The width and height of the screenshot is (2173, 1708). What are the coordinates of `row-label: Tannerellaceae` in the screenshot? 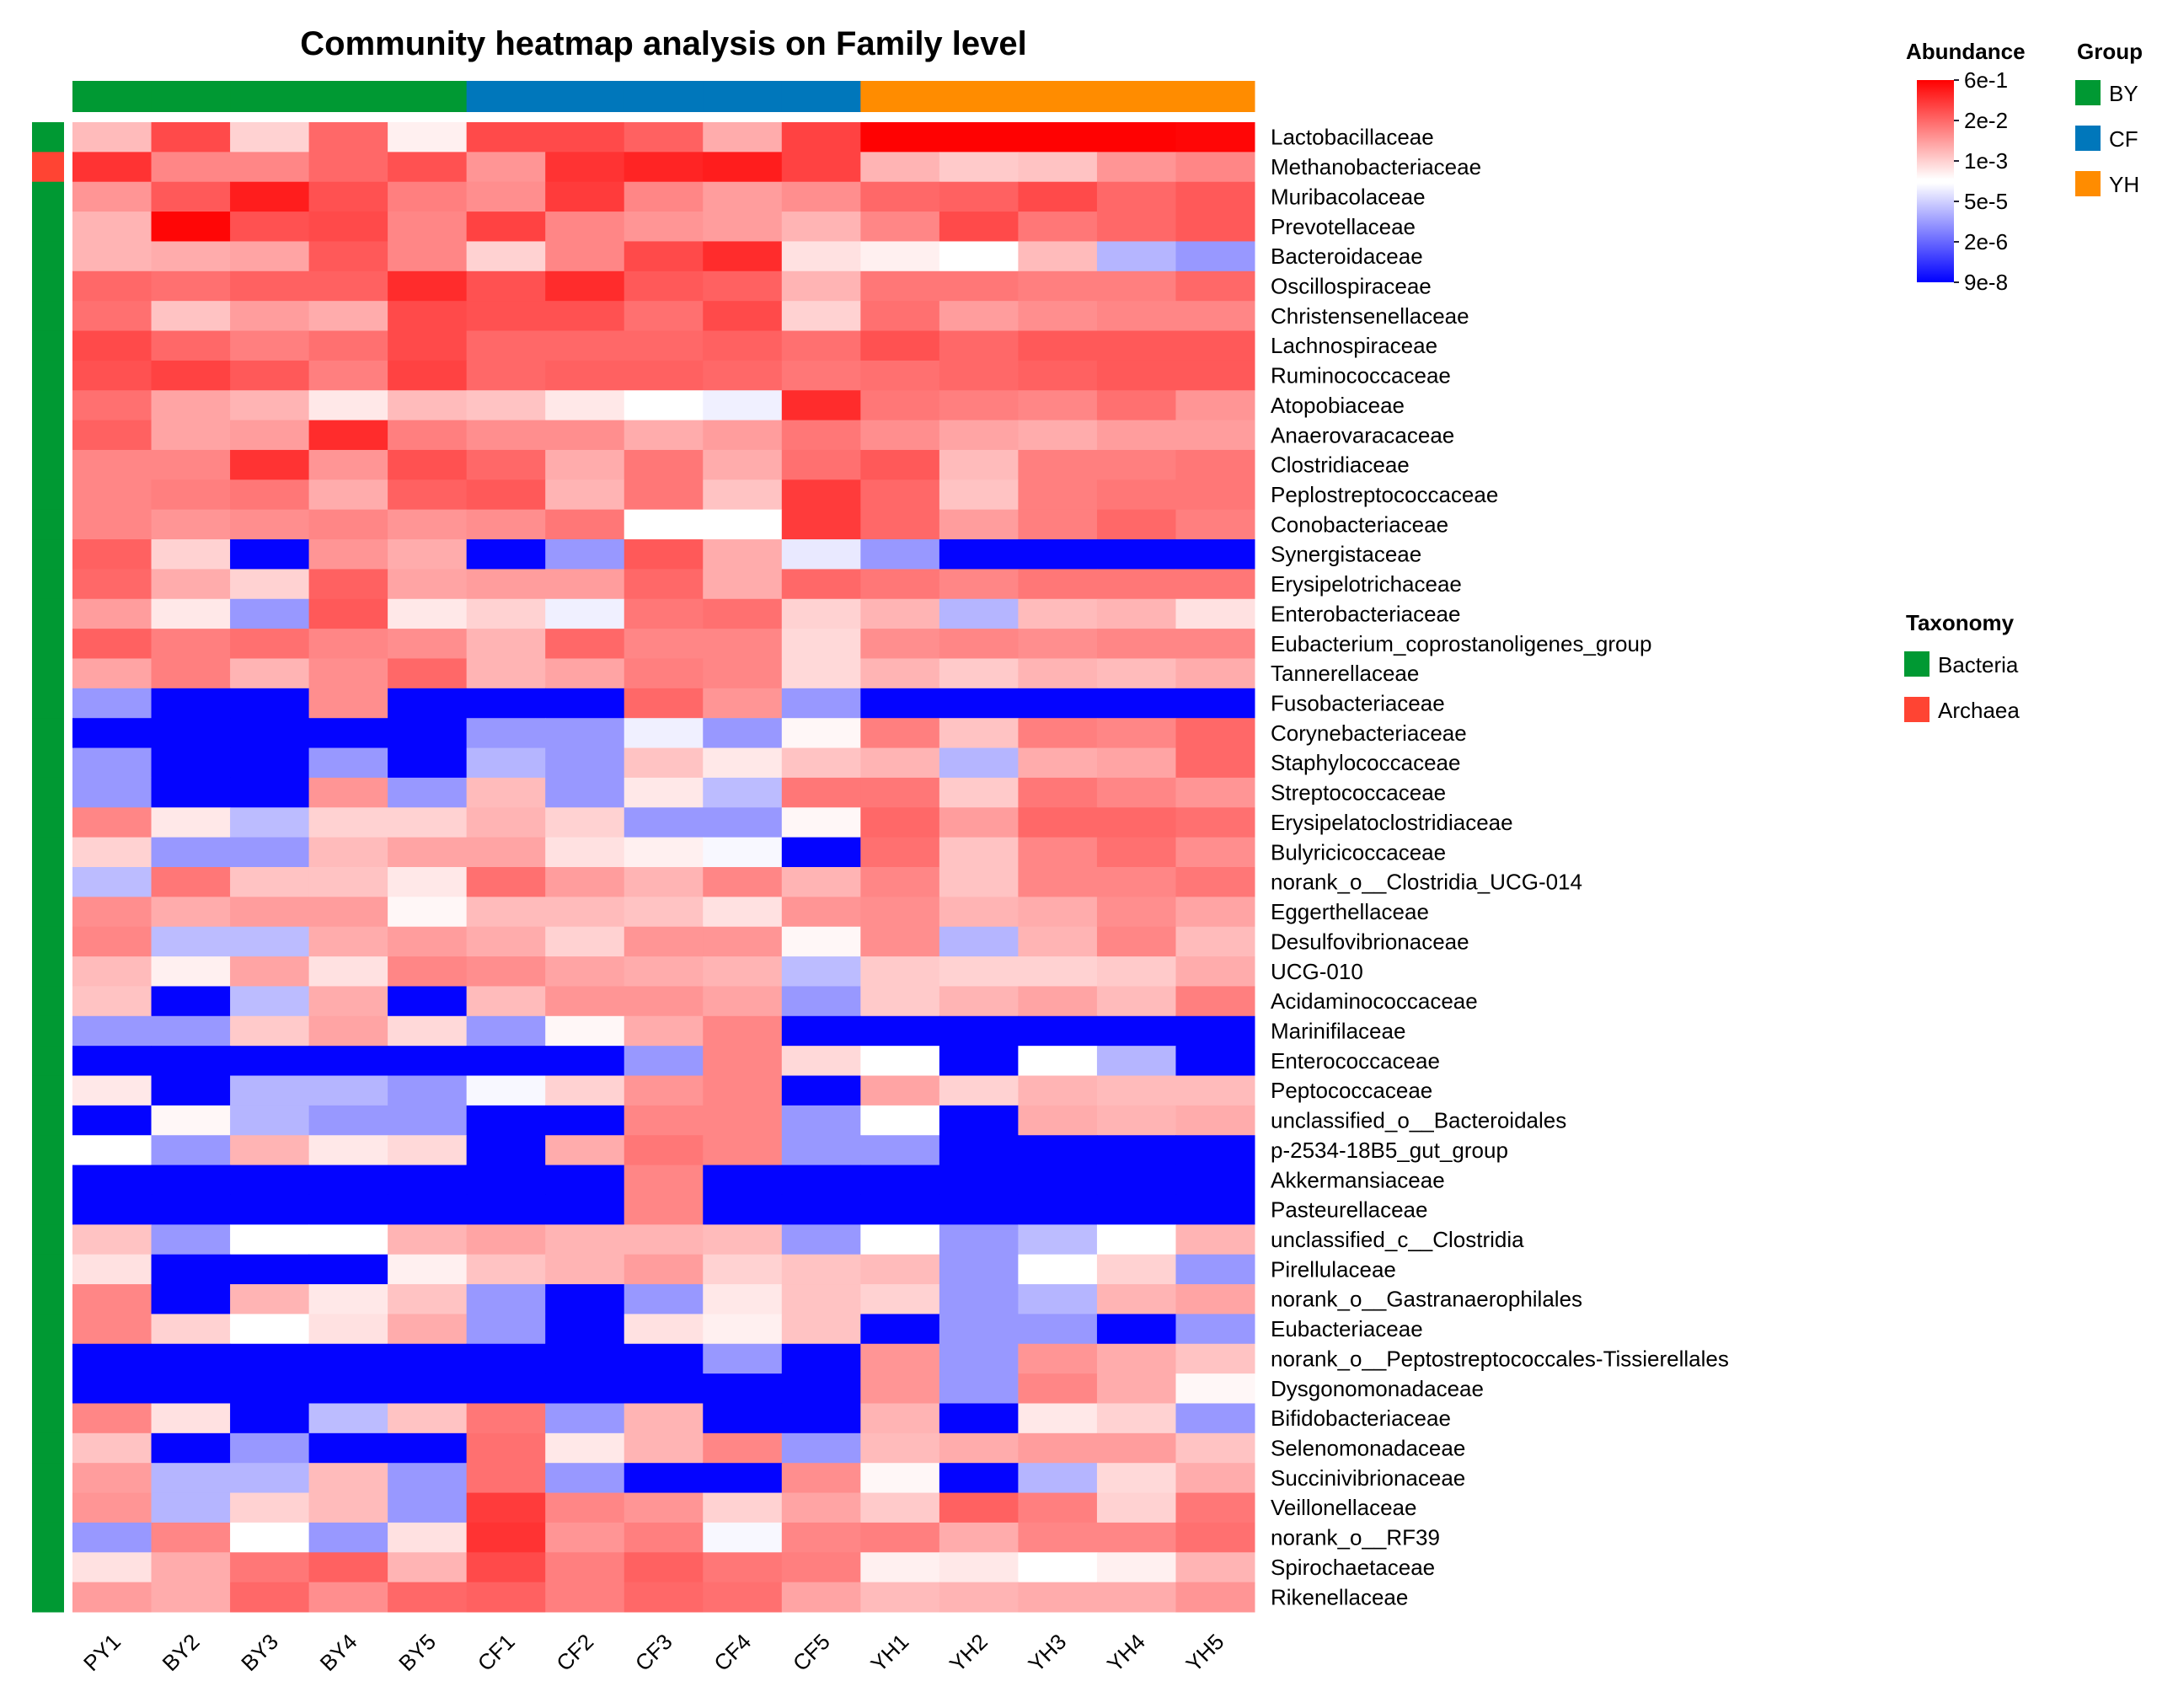 It's located at (1345, 673).